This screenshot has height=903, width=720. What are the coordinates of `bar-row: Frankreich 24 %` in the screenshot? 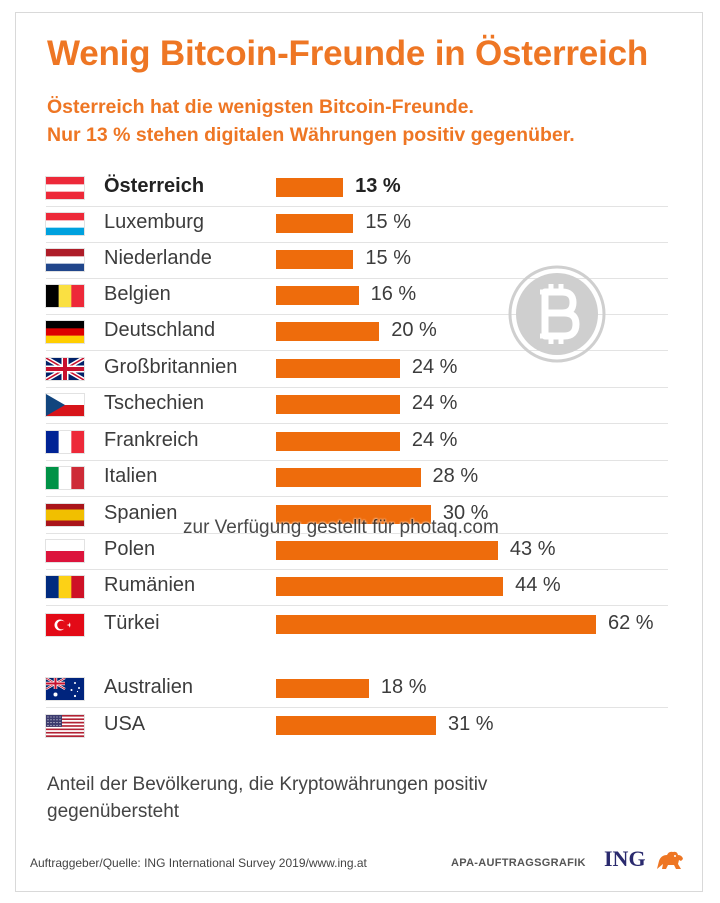 It's located at (357, 442).